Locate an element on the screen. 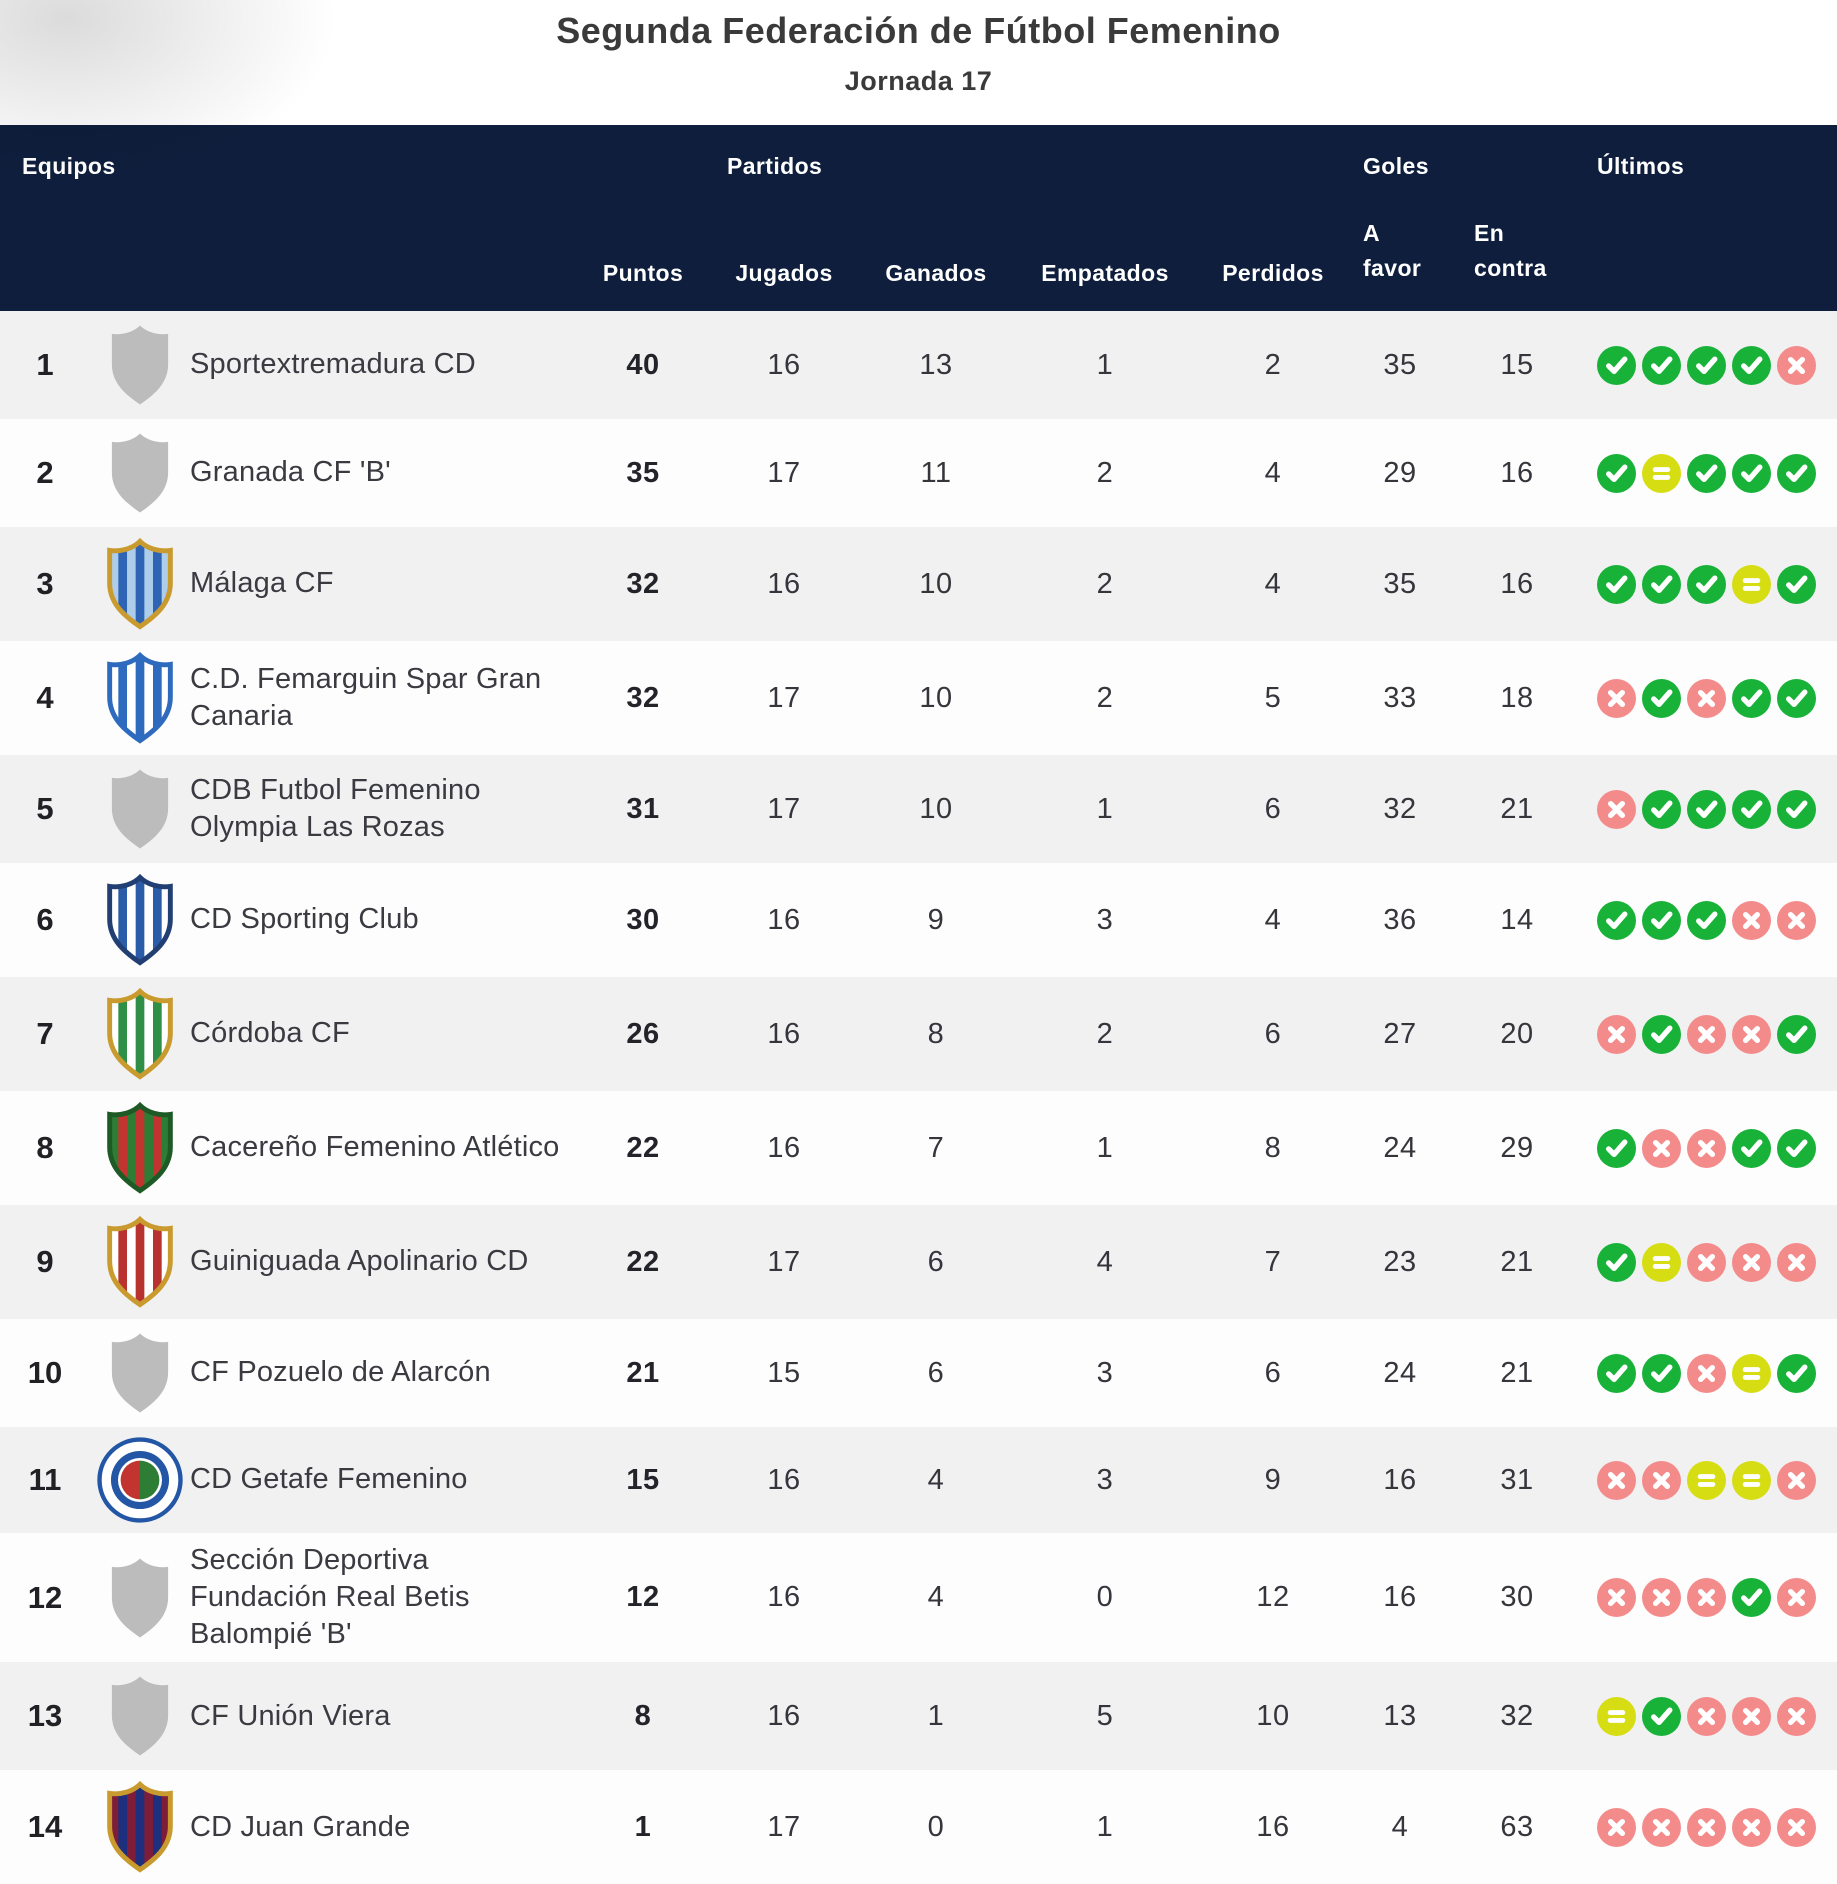 This screenshot has height=1884, width=1837. cell-goles-contra: 32 is located at coordinates (1517, 1715).